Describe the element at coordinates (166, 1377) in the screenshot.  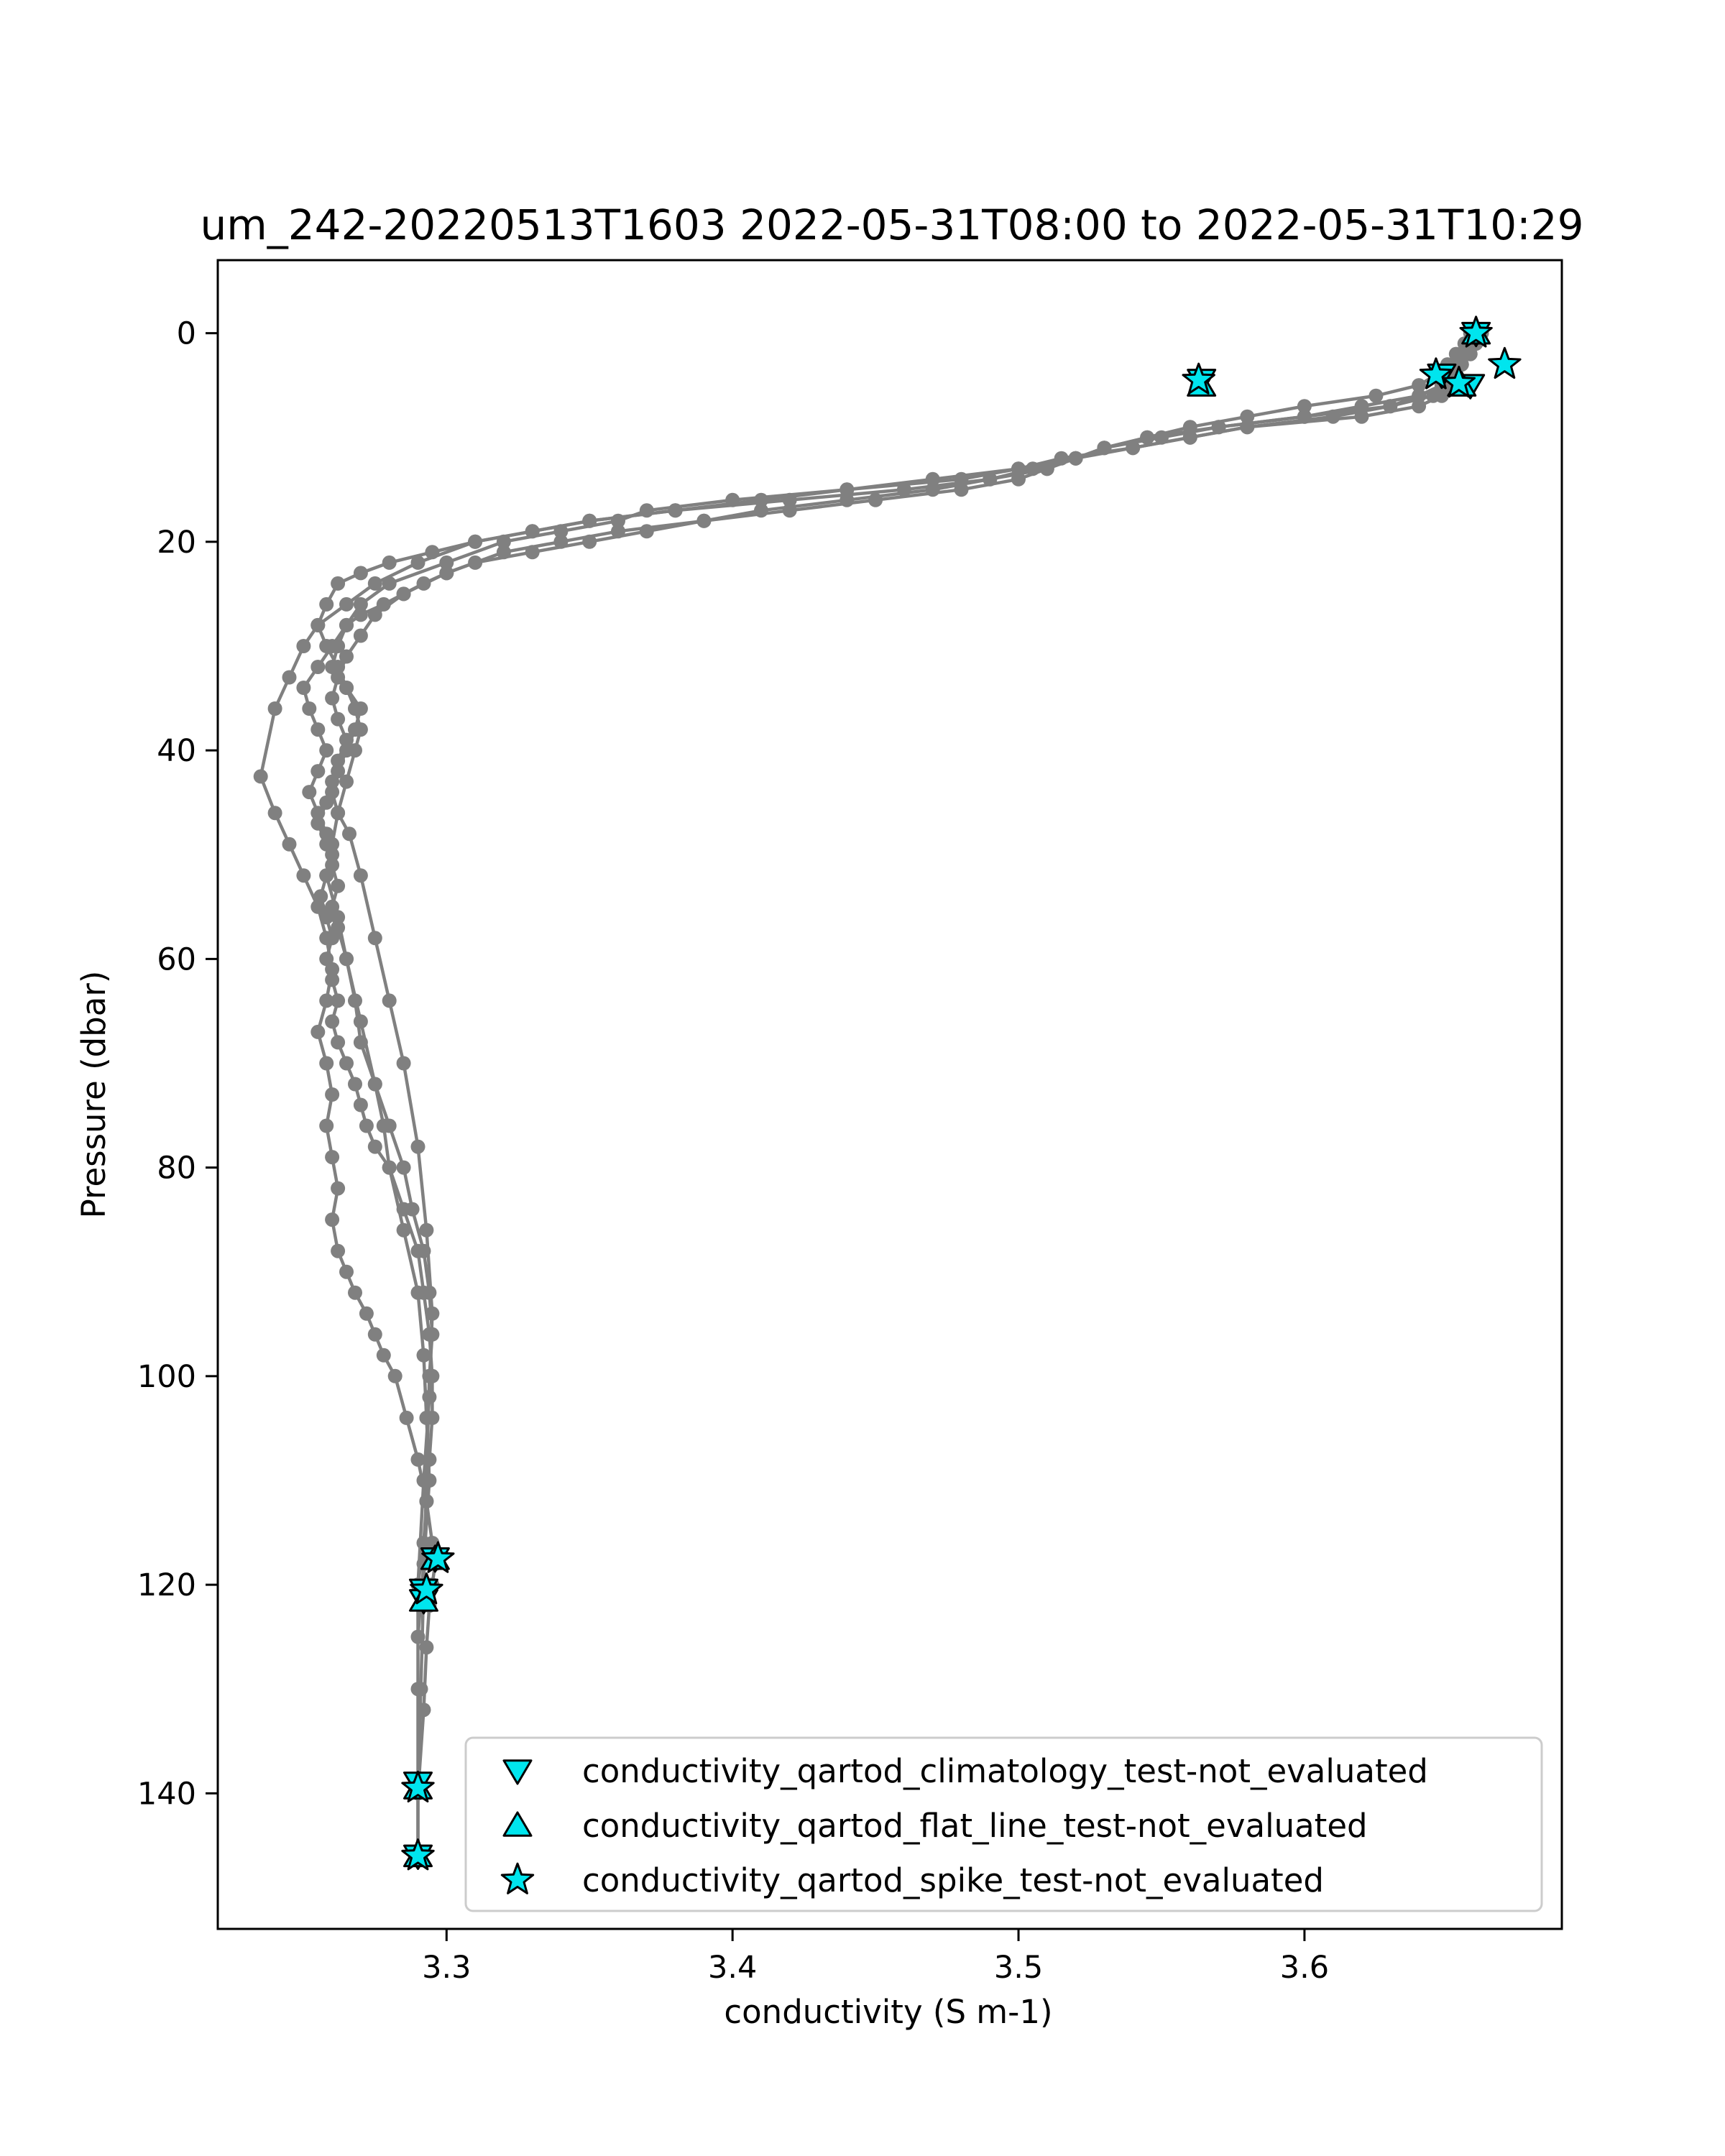
I see `y-tick-label: 100` at that location.